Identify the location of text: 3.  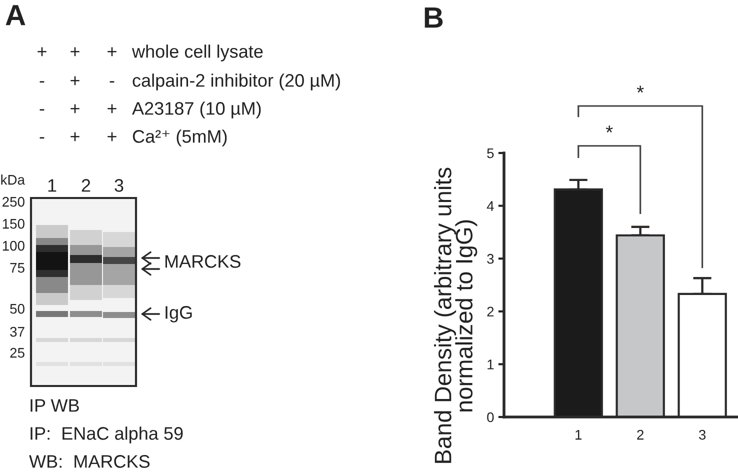
(119, 185).